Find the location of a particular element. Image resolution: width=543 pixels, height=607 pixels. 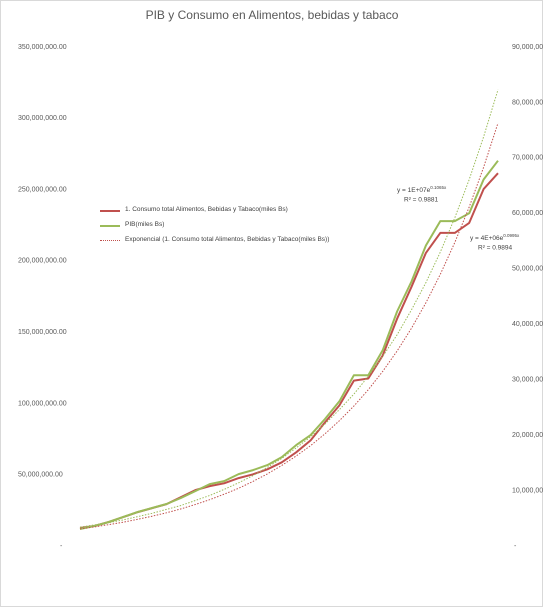

y2-tick-label: 50,000,000.00 is located at coordinates (527, 269).